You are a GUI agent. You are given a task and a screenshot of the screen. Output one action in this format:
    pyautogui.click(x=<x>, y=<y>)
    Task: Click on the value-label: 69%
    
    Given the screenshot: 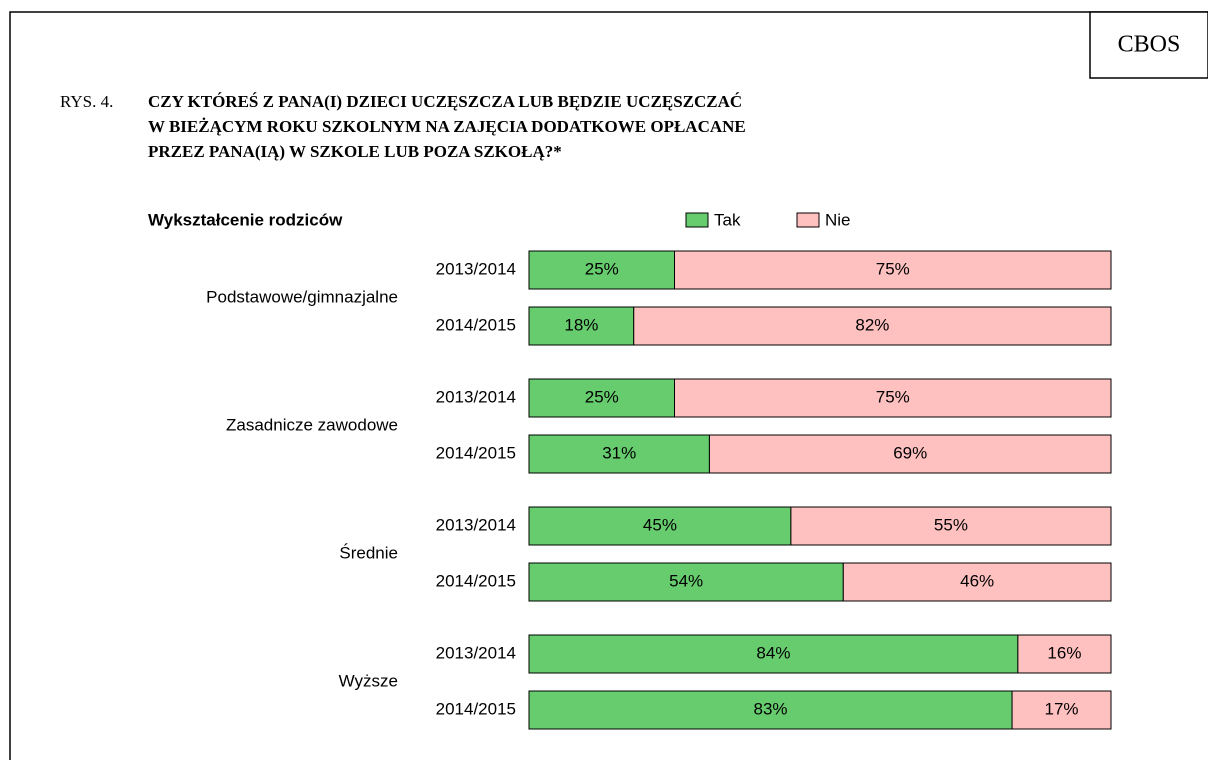 What is the action you would take?
    pyautogui.click(x=910, y=452)
    